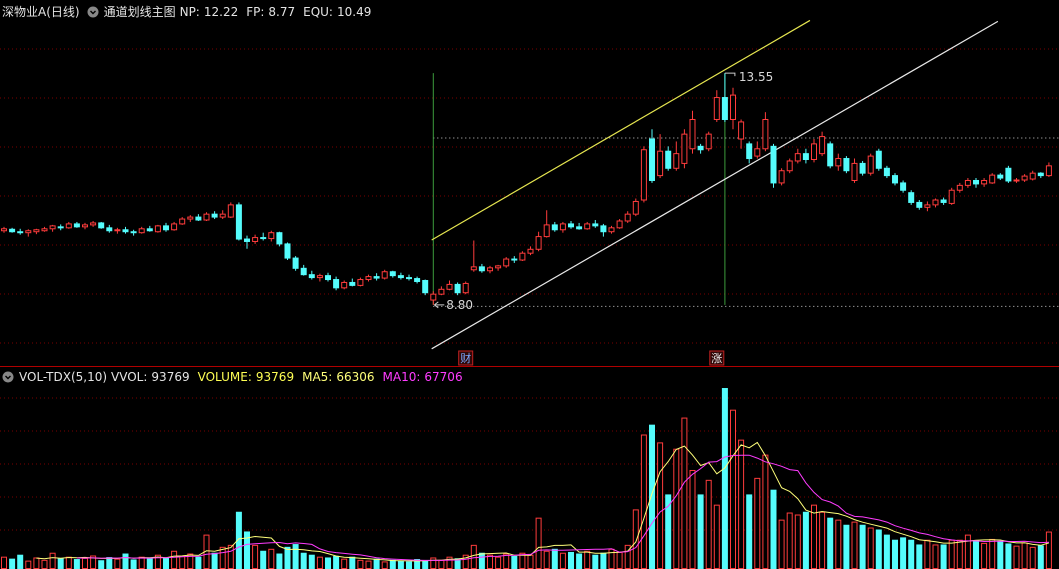 This screenshot has width=1059, height=569. Describe the element at coordinates (443, 377) in the screenshot. I see `ma10-value: 67706` at that location.